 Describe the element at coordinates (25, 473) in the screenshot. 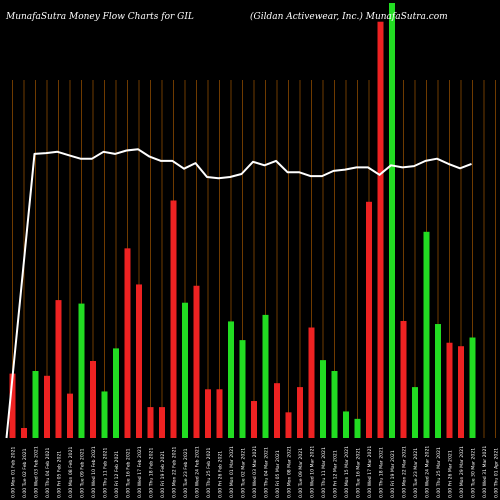

I see `x-tick-label: 0.00 Tue 02 Feb 2021` at that location.